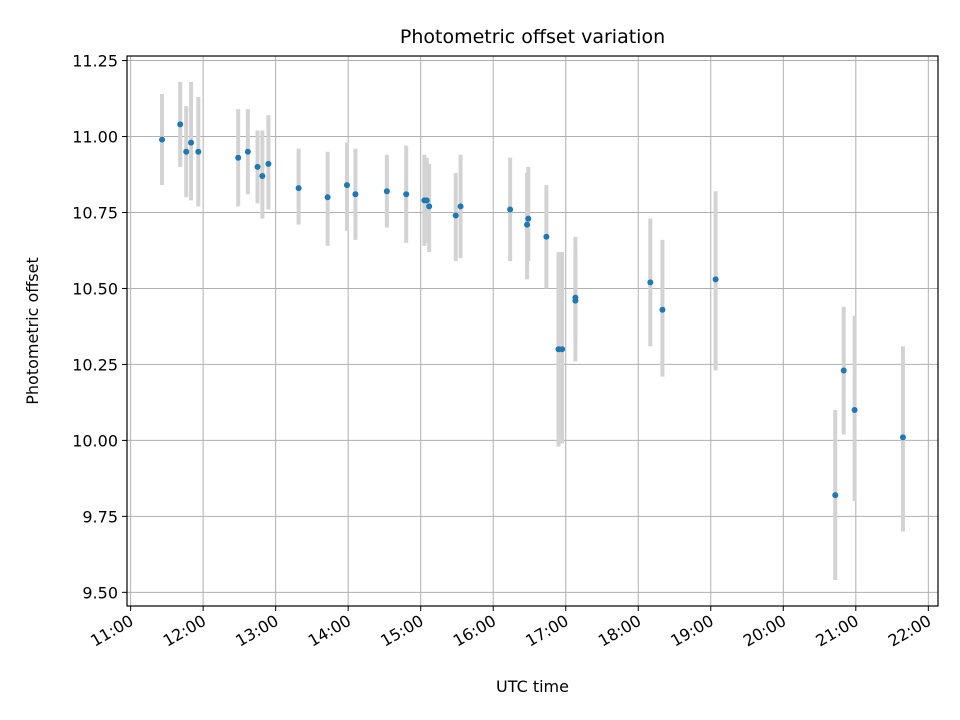 The height and width of the screenshot is (720, 960). I want to click on x-axis-label: UTC time, so click(532, 686).